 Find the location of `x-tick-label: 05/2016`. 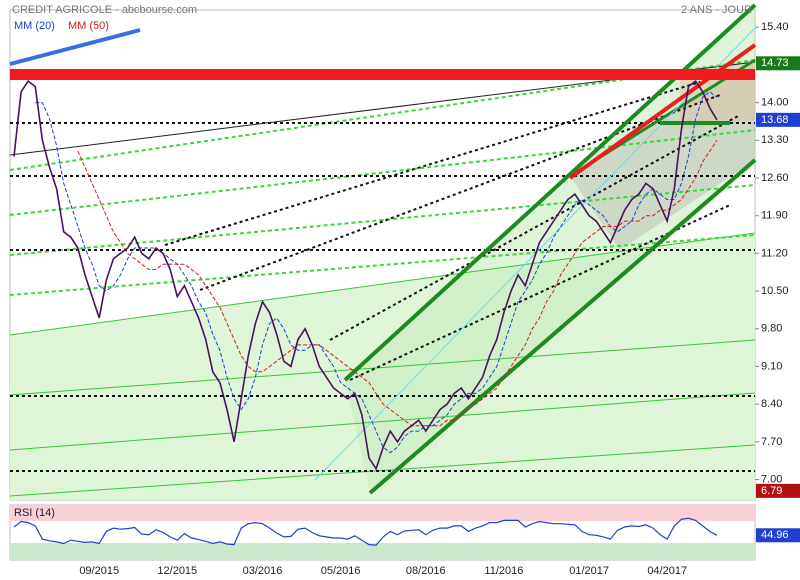

x-tick-label: 05/2016 is located at coordinates (341, 571).